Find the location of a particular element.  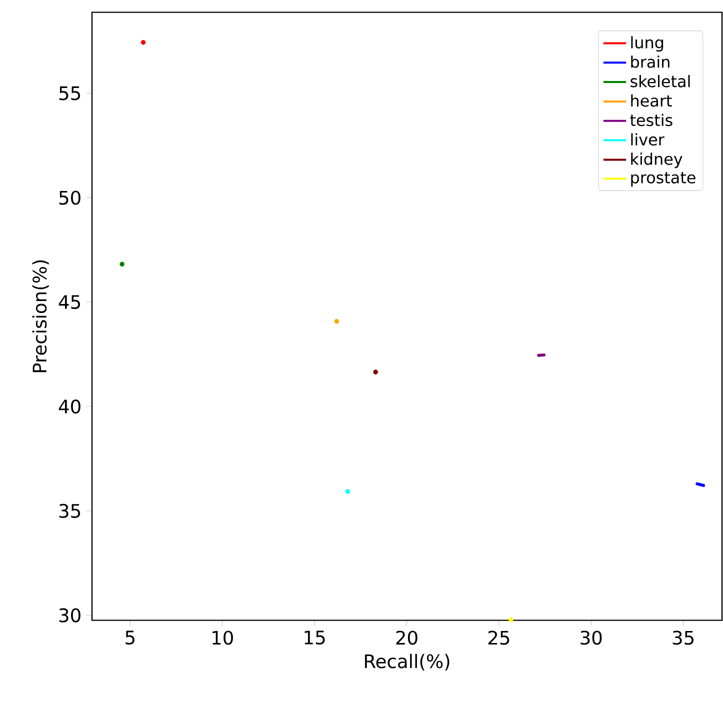

legend-label: prostate is located at coordinates (663, 179).